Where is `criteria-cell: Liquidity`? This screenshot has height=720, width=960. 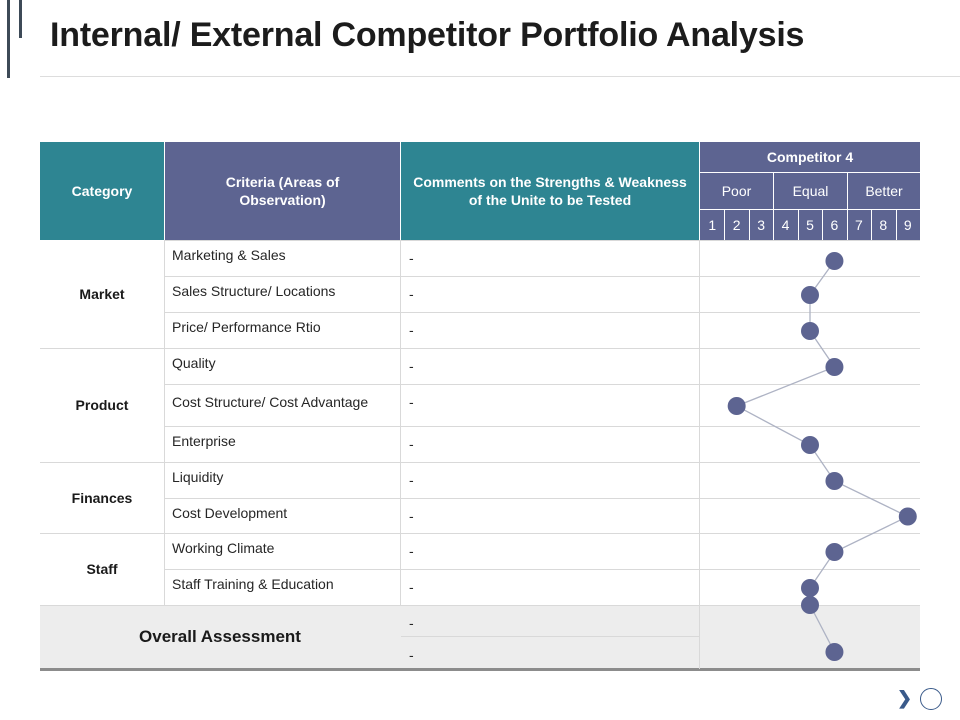
criteria-cell: Liquidity is located at coordinates (198, 477).